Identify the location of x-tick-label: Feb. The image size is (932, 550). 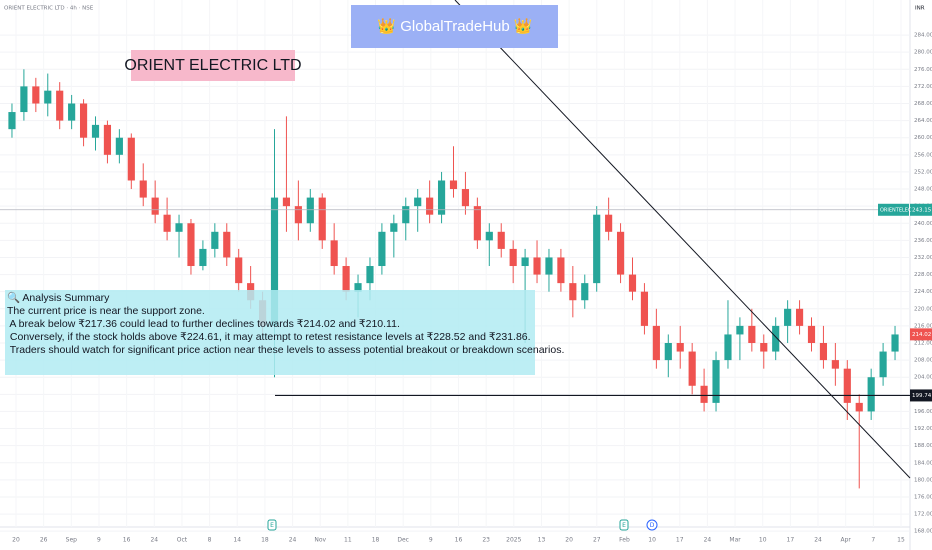
(624, 540).